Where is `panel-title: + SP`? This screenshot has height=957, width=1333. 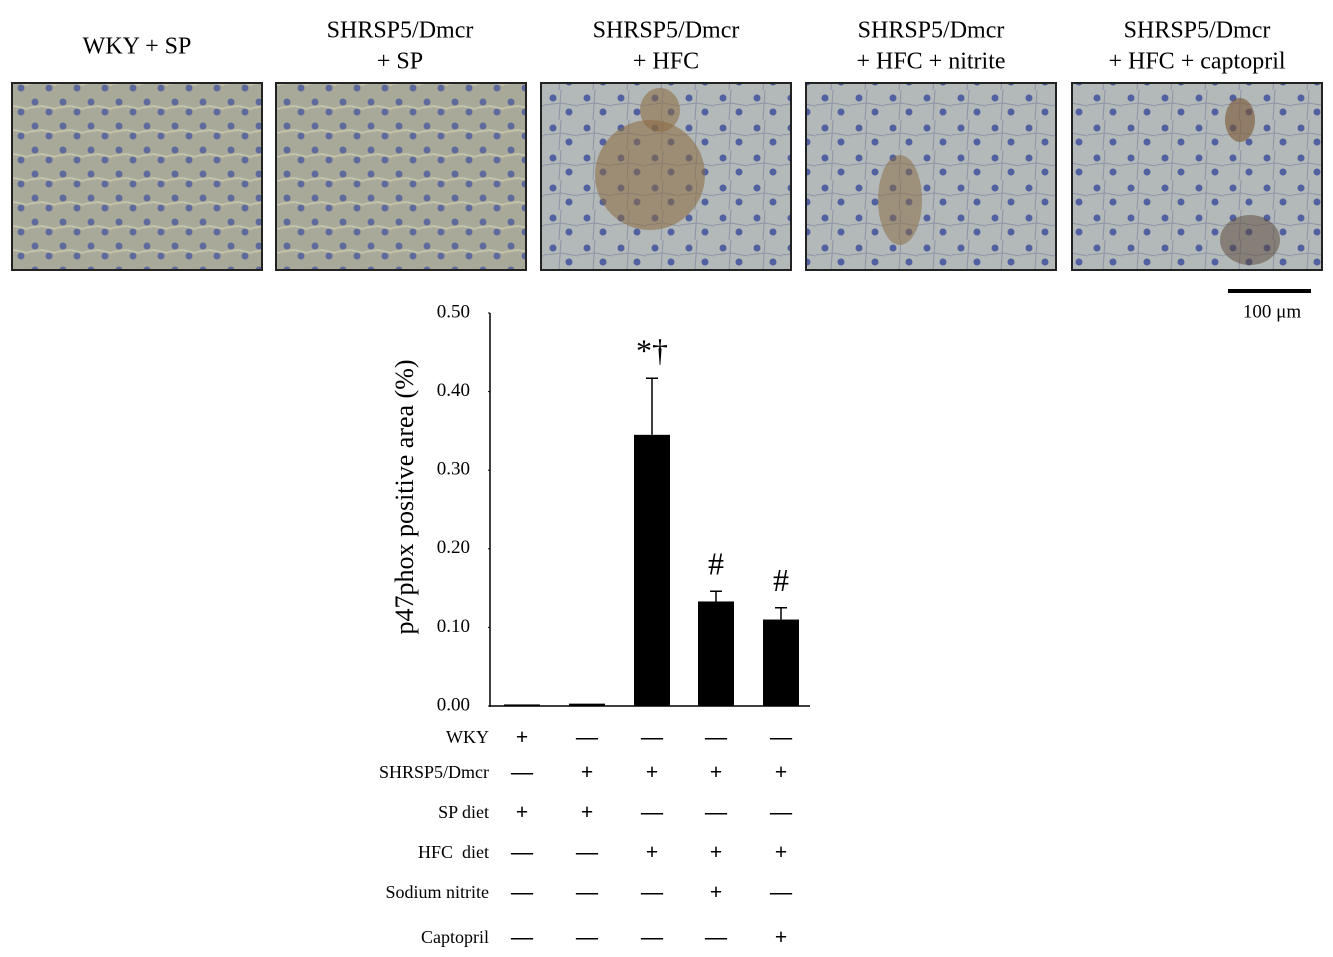
panel-title: + SP is located at coordinates (400, 62).